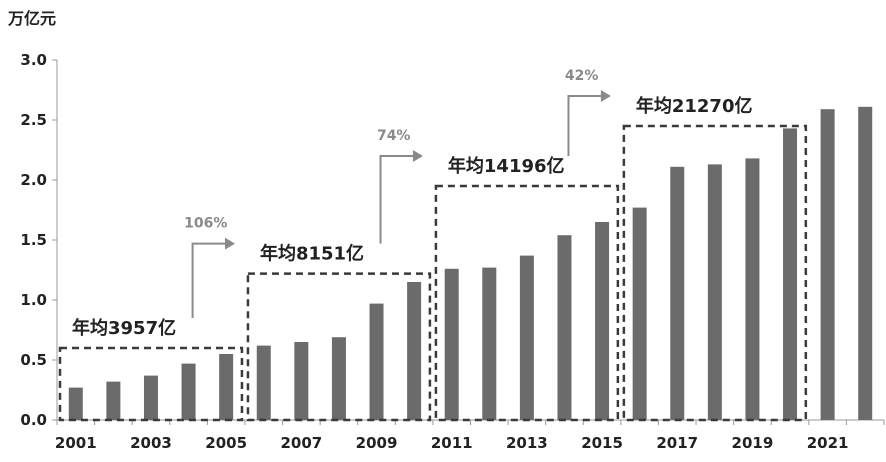 The width and height of the screenshot is (886, 462). I want to click on bar-2018, so click(714, 292).